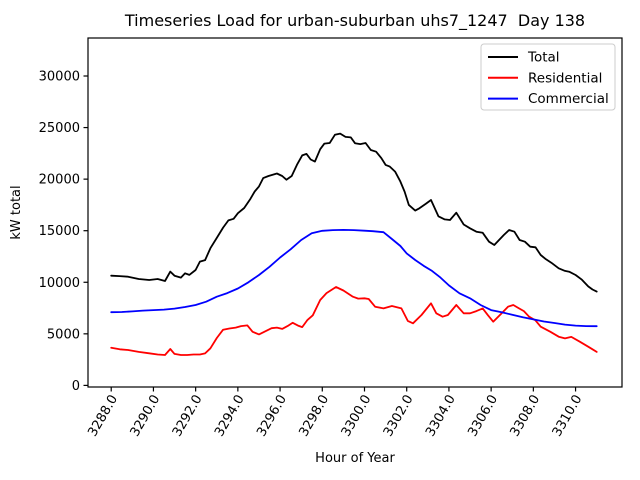 This screenshot has width=640, height=480. Describe the element at coordinates (483, 415) in the screenshot. I see `x-tick-label: 3306.0` at that location.